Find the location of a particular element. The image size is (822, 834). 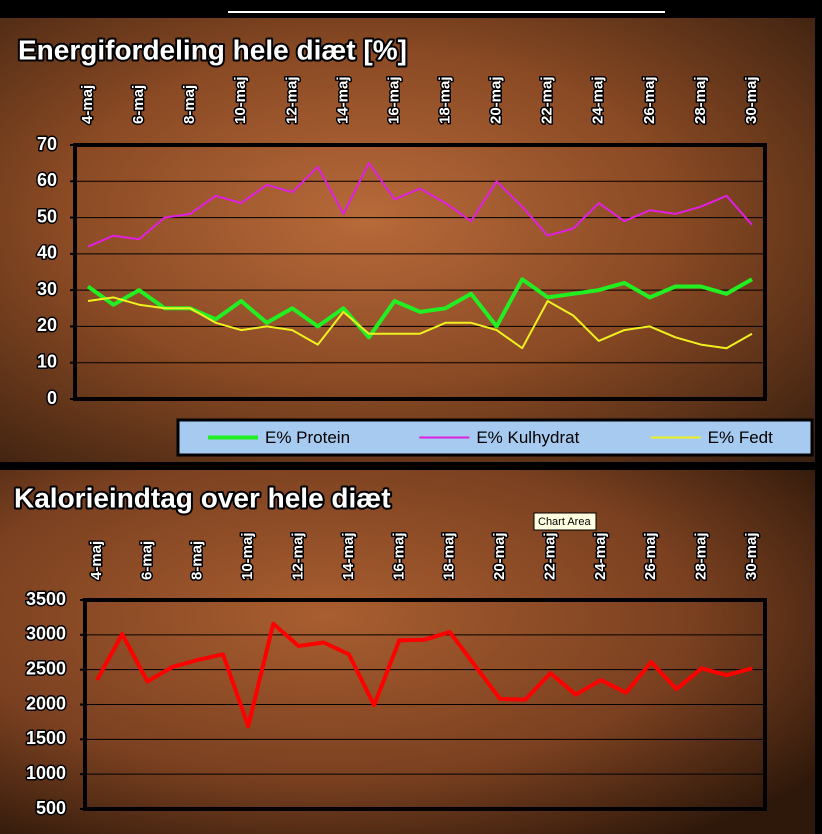

tooltip-text: Chart Area is located at coordinates (564, 522).